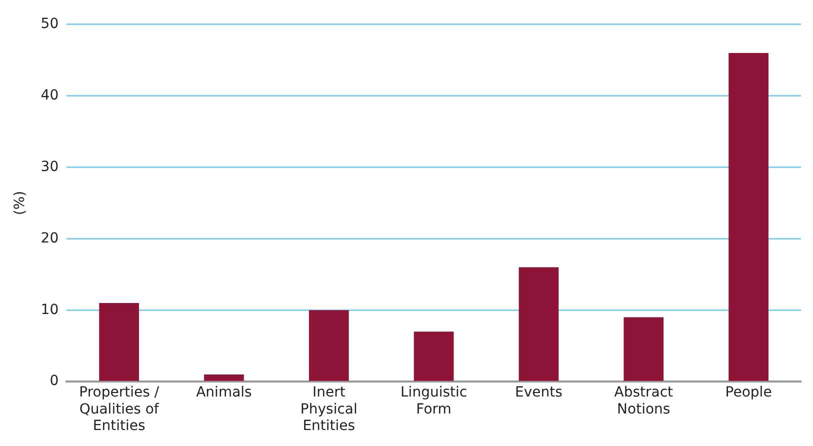 The image size is (813, 446). What do you see at coordinates (644, 401) in the screenshot?
I see `x-tick-label: Abstract Notions` at bounding box center [644, 401].